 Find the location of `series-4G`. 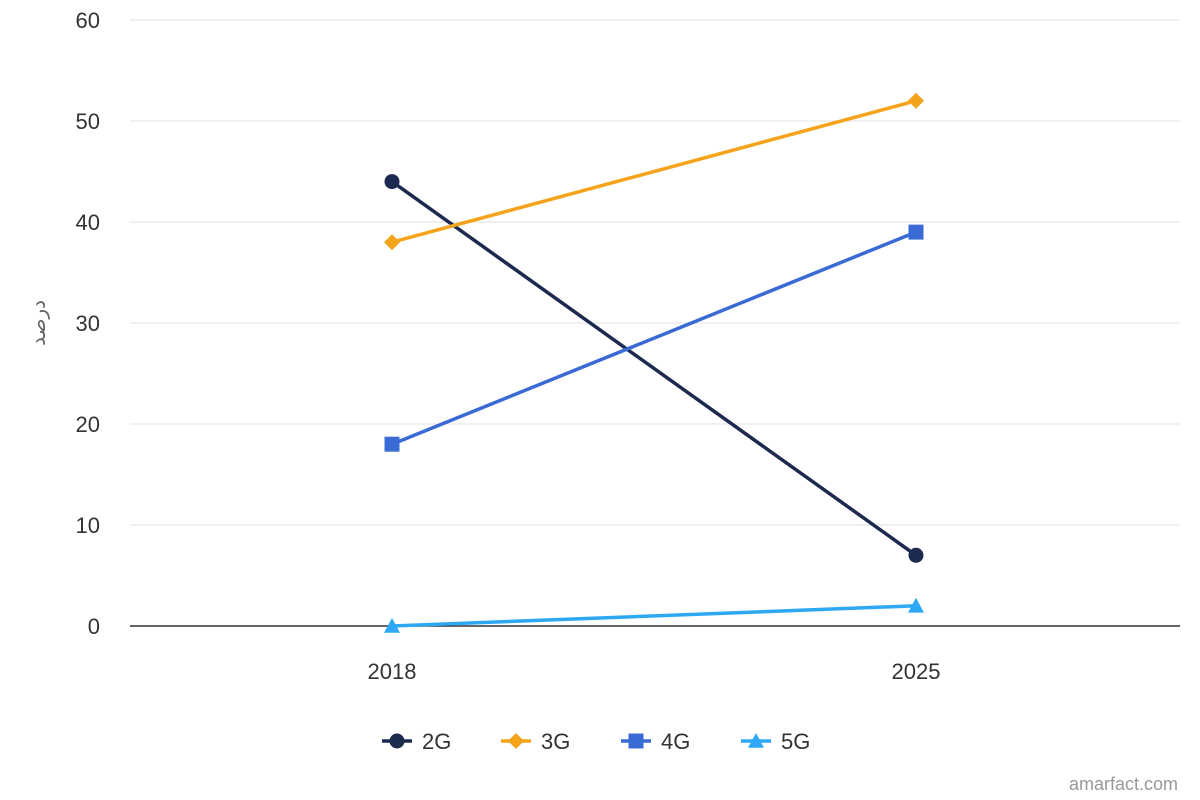

series-4G is located at coordinates (654, 338).